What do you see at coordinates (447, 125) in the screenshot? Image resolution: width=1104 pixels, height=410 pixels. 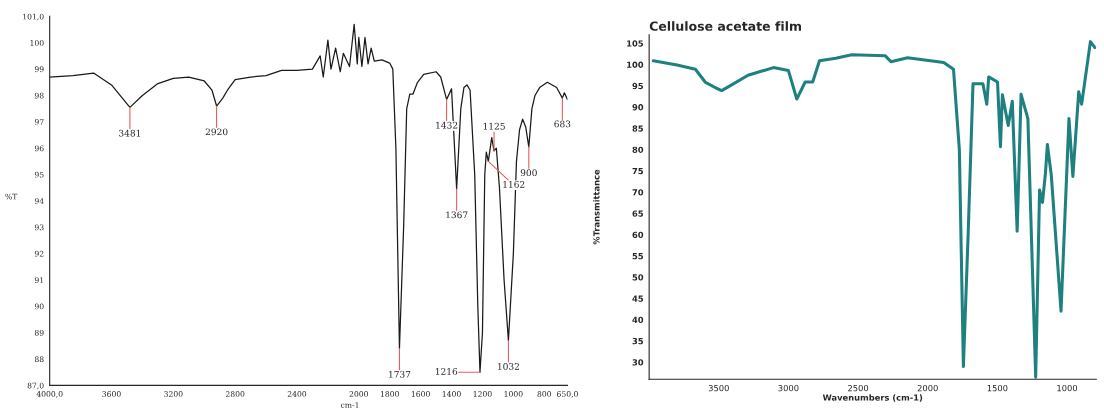 I see `annotation: 1432` at bounding box center [447, 125].